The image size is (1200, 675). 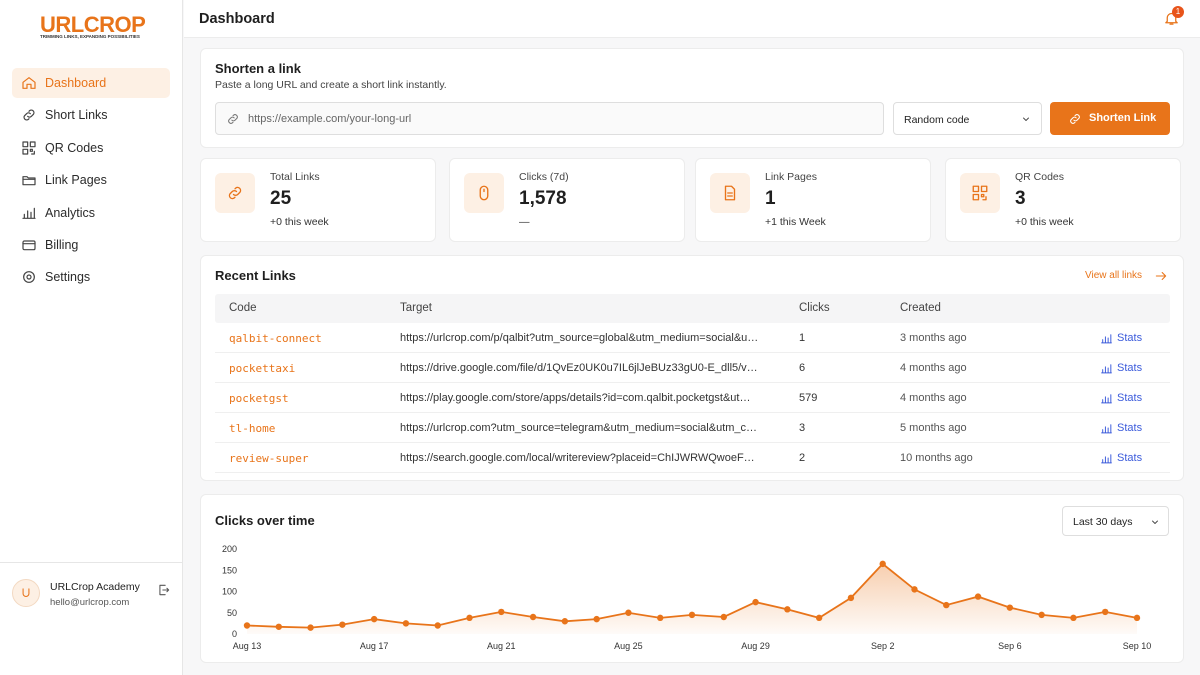 I want to click on nav-label: Billing, so click(x=62, y=245).